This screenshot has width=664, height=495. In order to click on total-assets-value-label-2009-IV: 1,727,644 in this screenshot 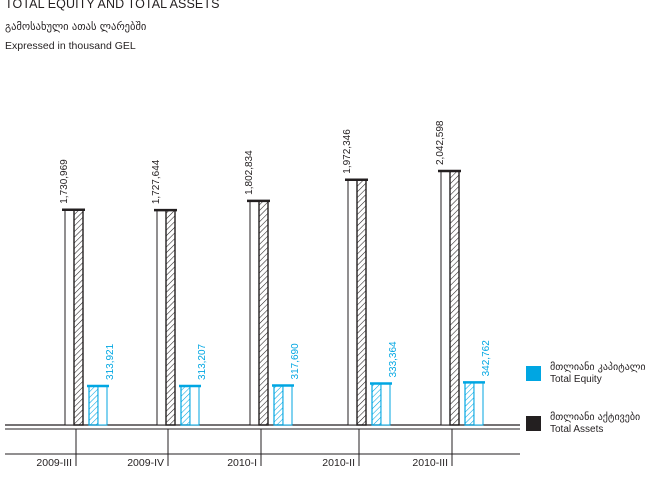, I will do `click(156, 181)`.